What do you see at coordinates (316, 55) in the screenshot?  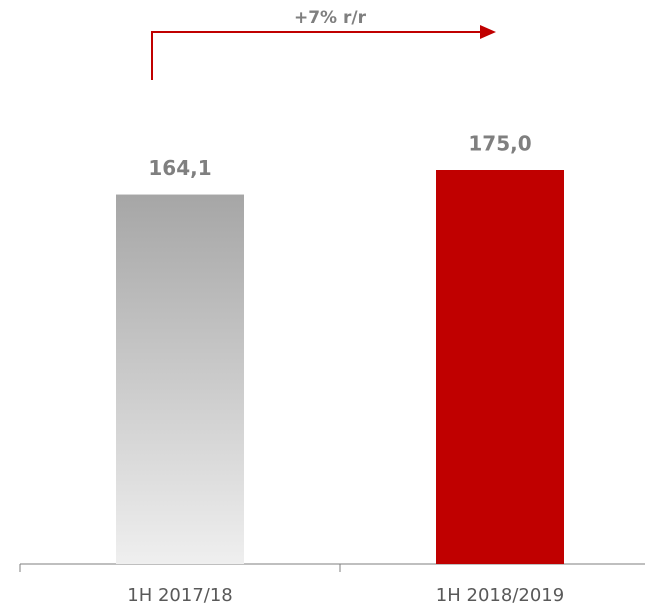 I see `growth-arrow` at bounding box center [316, 55].